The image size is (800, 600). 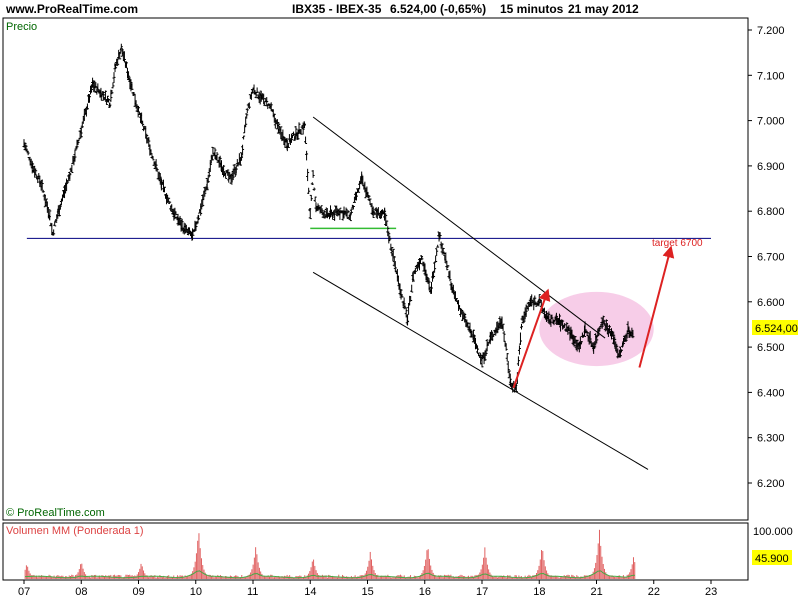 What do you see at coordinates (771, 348) in the screenshot?
I see `y-tick-label: 6.500` at bounding box center [771, 348].